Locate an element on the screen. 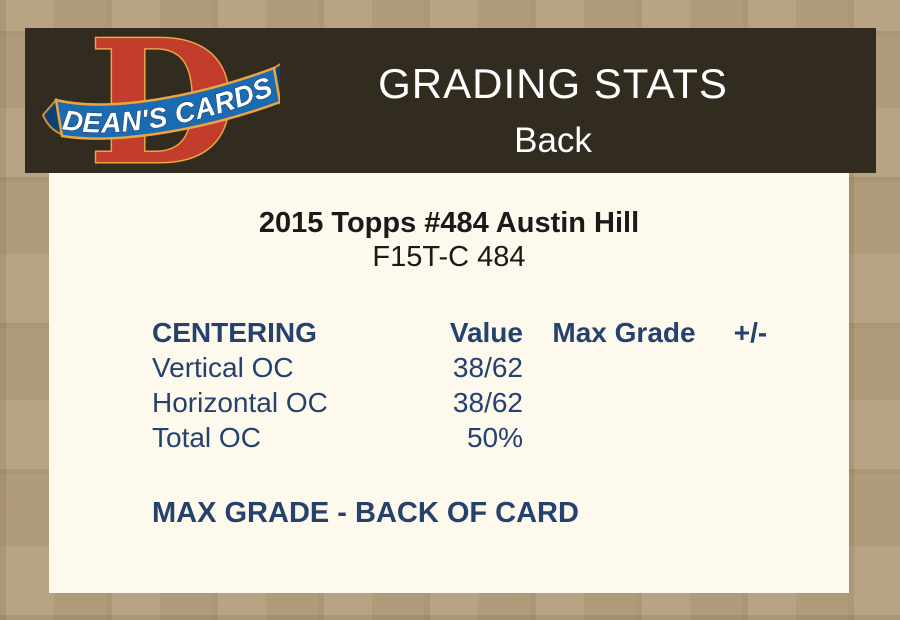  row-plus-minus-horizontal-oc is located at coordinates (750, 402).